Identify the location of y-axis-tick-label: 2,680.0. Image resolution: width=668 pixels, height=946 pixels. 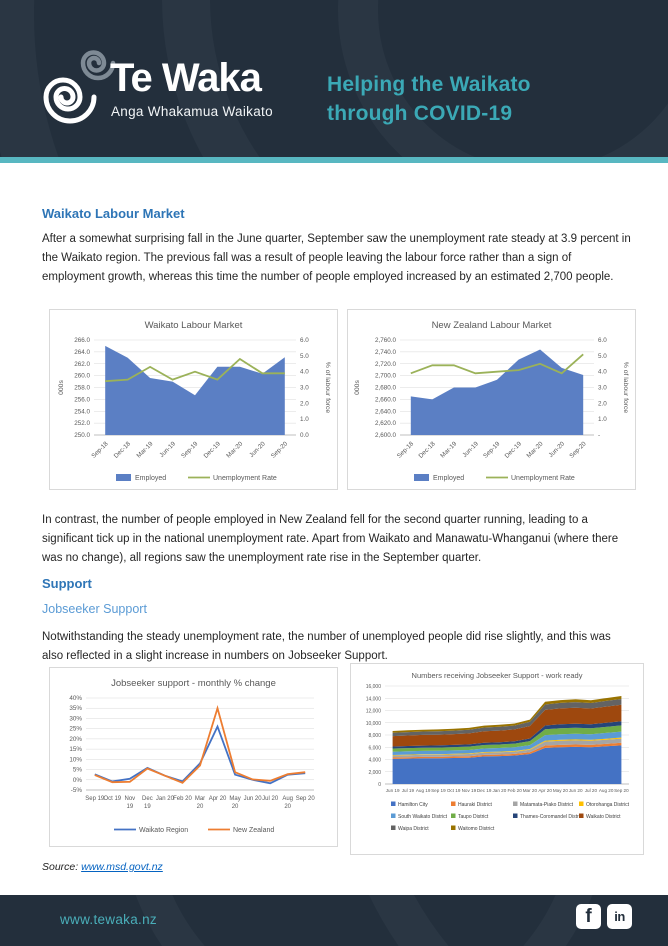
(386, 388).